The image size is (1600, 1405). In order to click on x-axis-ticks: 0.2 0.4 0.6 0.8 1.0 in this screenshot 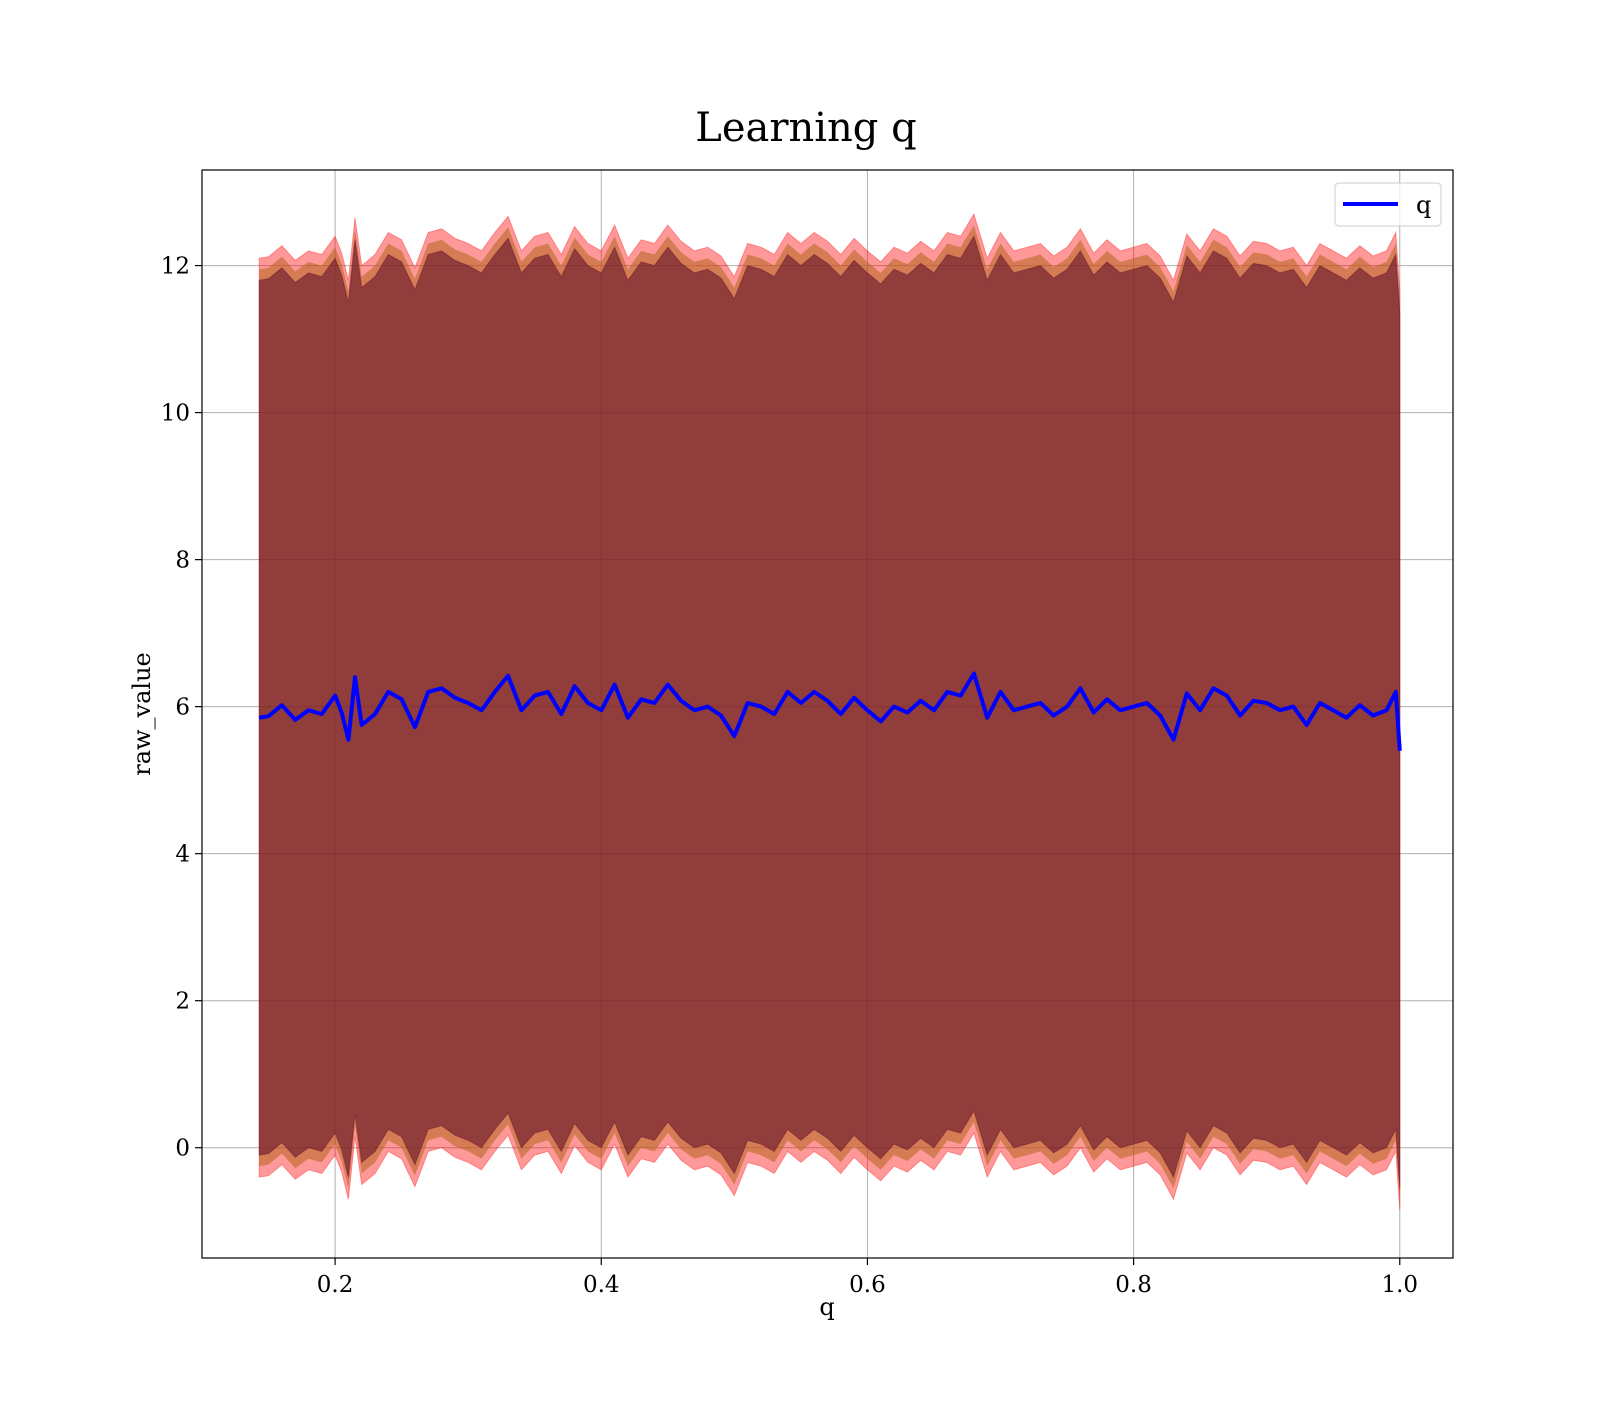, I will do `click(867, 1278)`.